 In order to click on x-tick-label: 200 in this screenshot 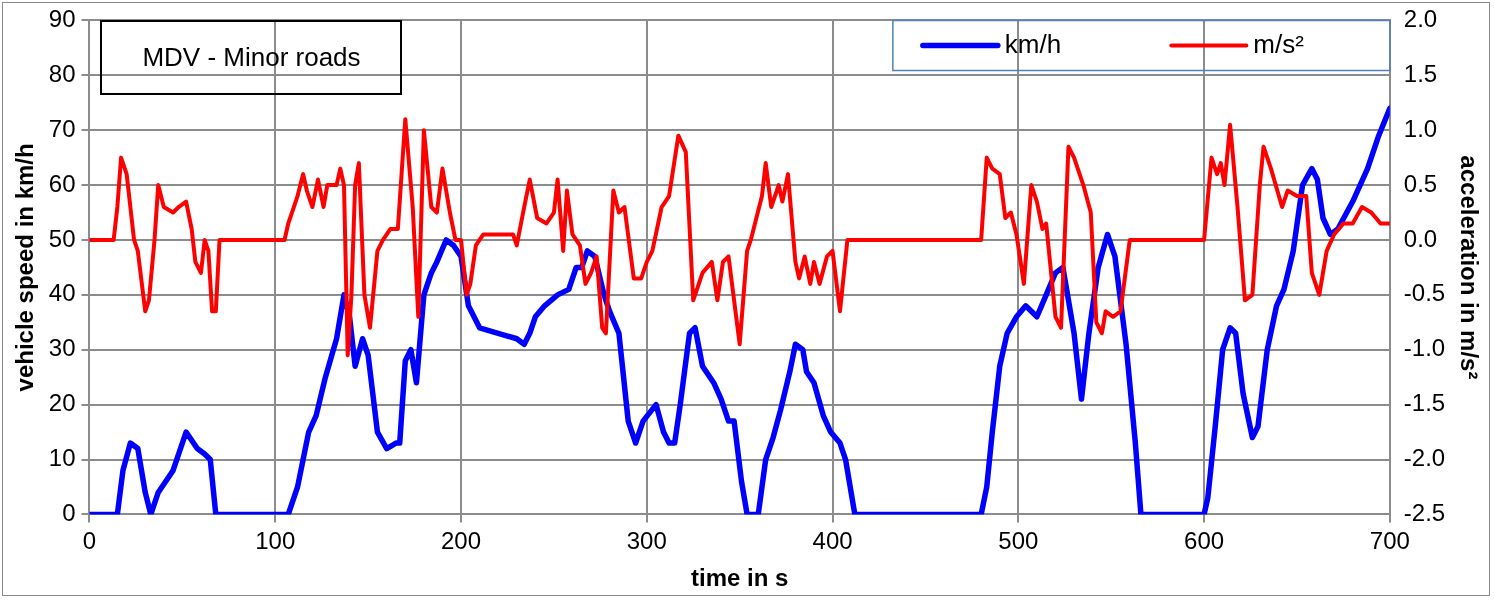, I will do `click(461, 541)`.